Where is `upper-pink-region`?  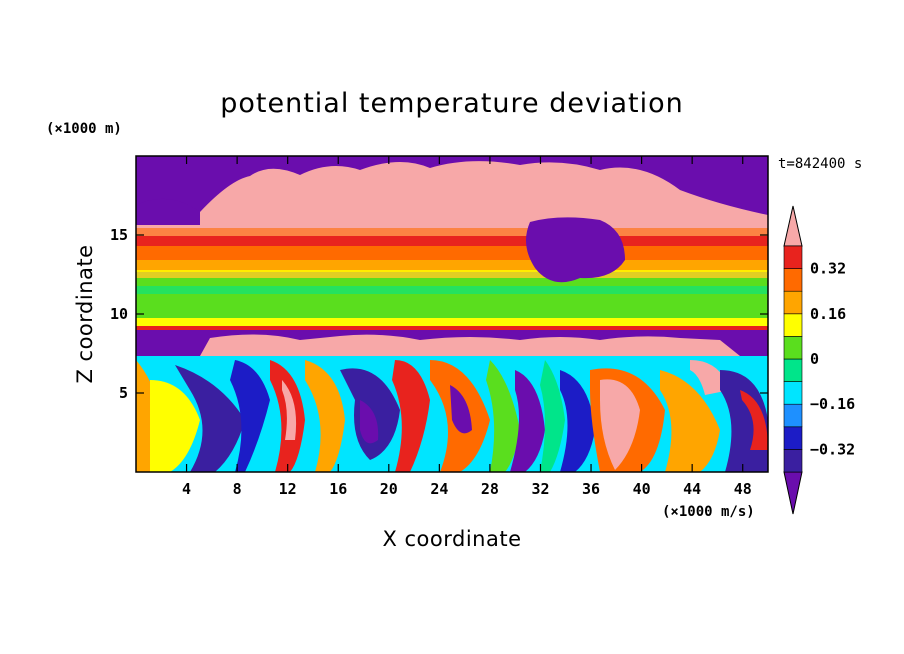
upper-pink-region is located at coordinates (452, 200).